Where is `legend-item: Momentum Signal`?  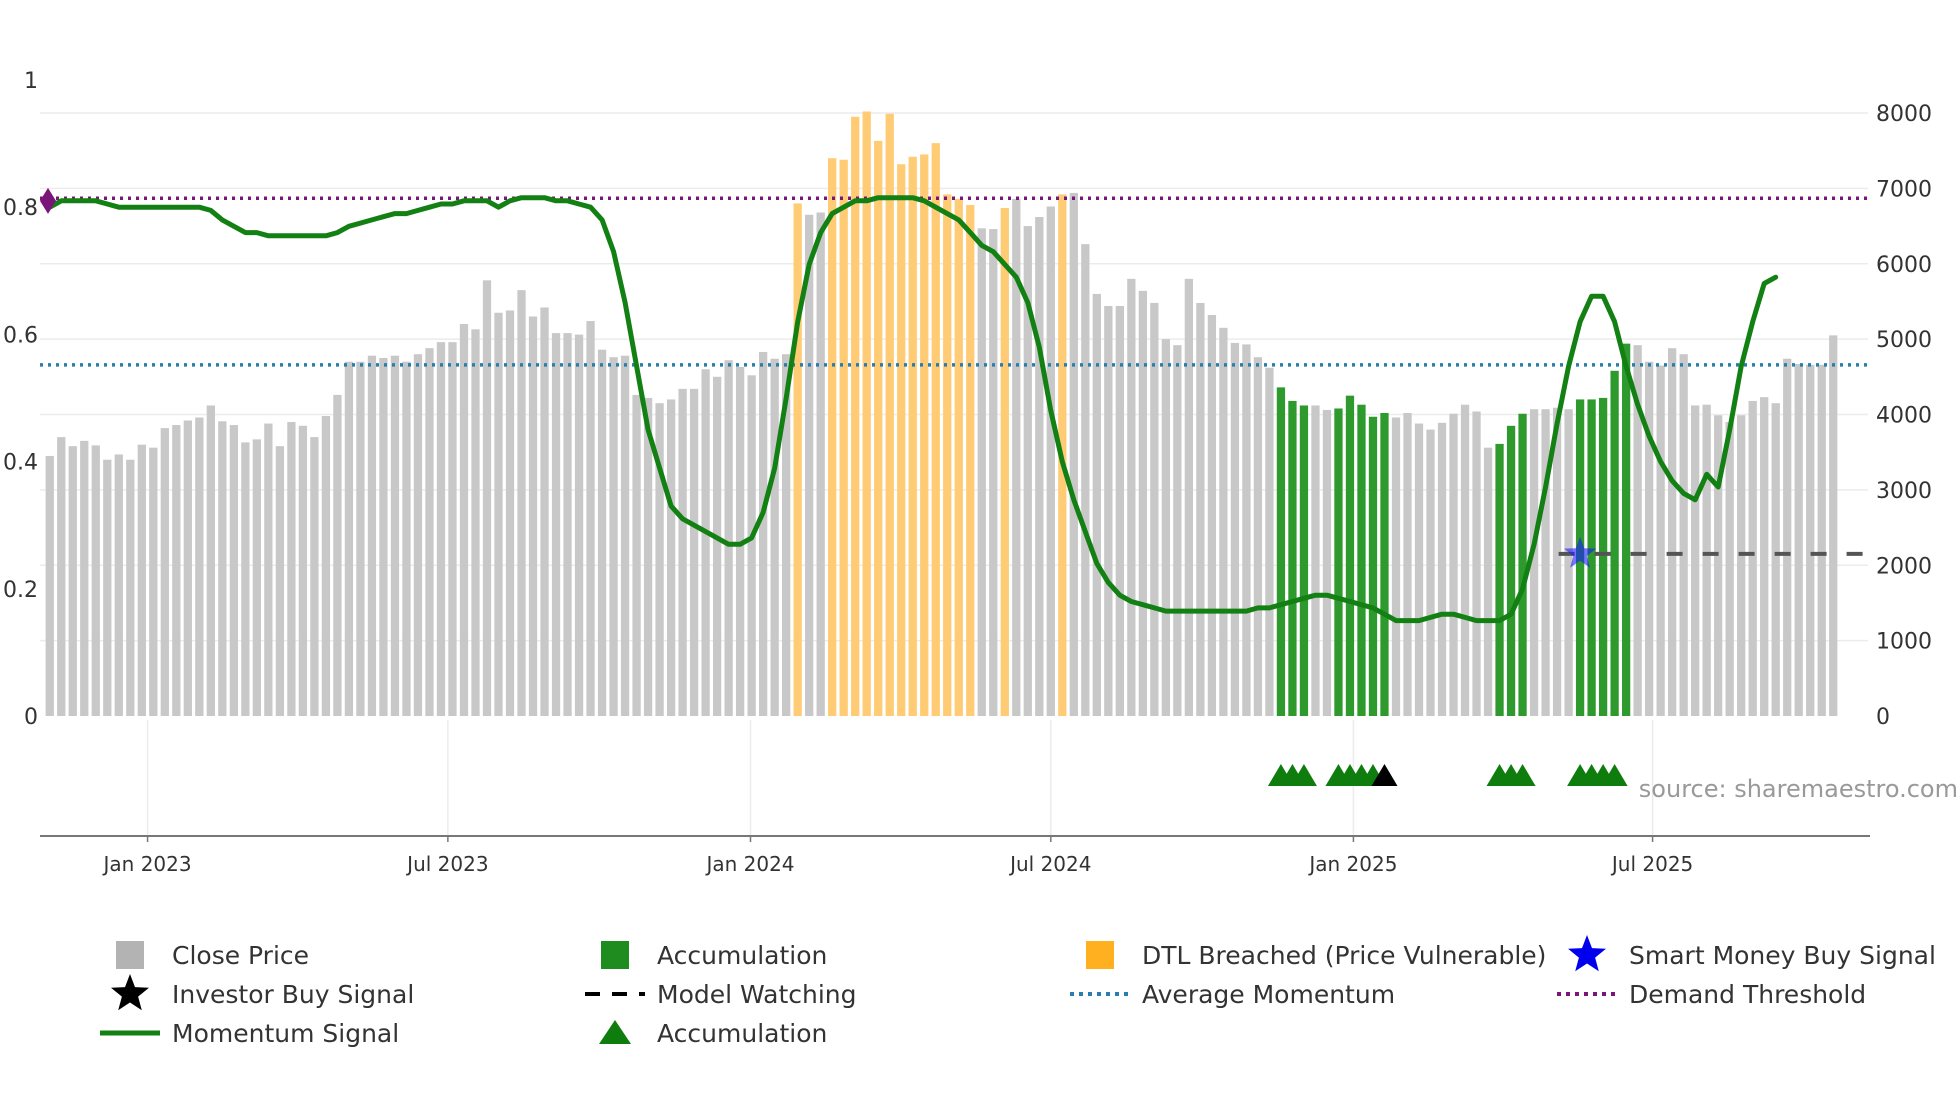
legend-item: Momentum Signal is located at coordinates (249, 1033).